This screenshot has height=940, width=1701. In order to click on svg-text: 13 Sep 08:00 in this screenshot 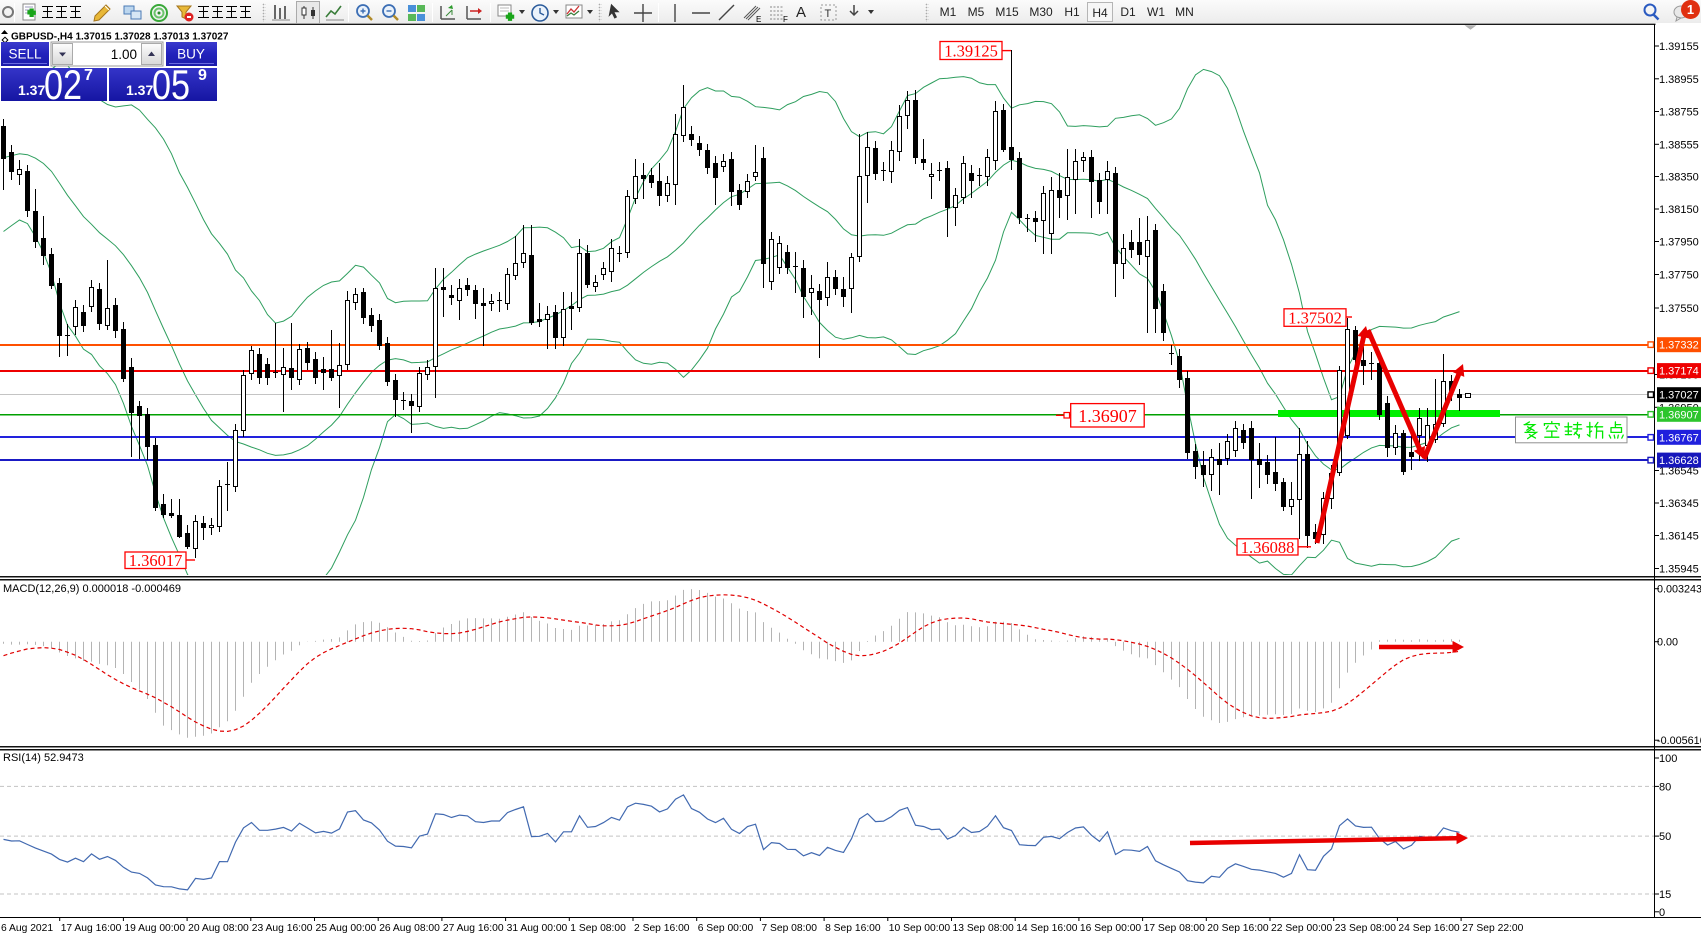, I will do `click(984, 928)`.